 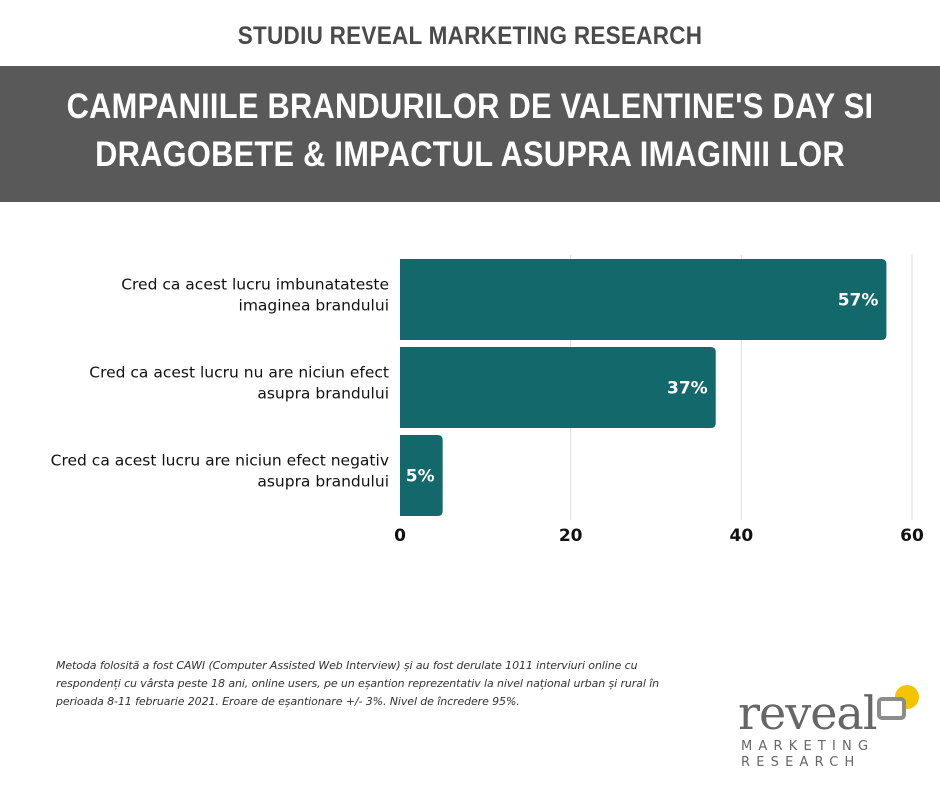 I want to click on x-tick-label: 0, so click(x=400, y=536).